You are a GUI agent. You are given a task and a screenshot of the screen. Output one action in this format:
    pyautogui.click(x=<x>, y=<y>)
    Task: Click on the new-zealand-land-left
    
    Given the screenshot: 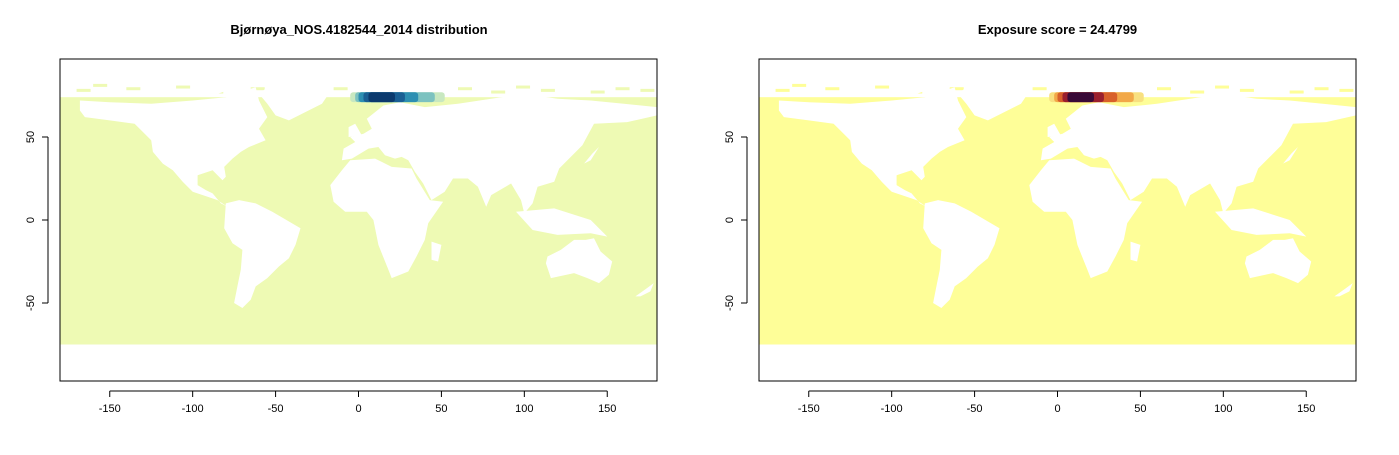 What is the action you would take?
    pyautogui.click(x=644, y=290)
    